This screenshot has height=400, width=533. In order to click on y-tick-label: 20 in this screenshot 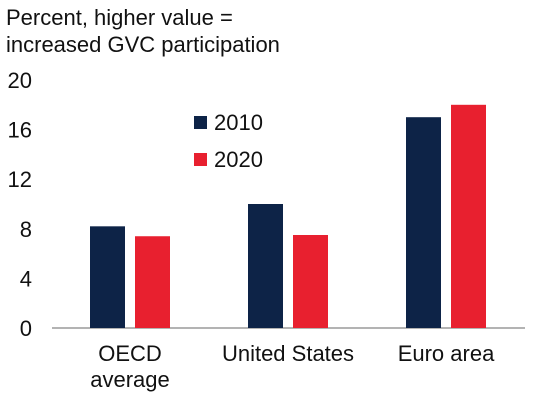, I will do `click(20, 80)`.